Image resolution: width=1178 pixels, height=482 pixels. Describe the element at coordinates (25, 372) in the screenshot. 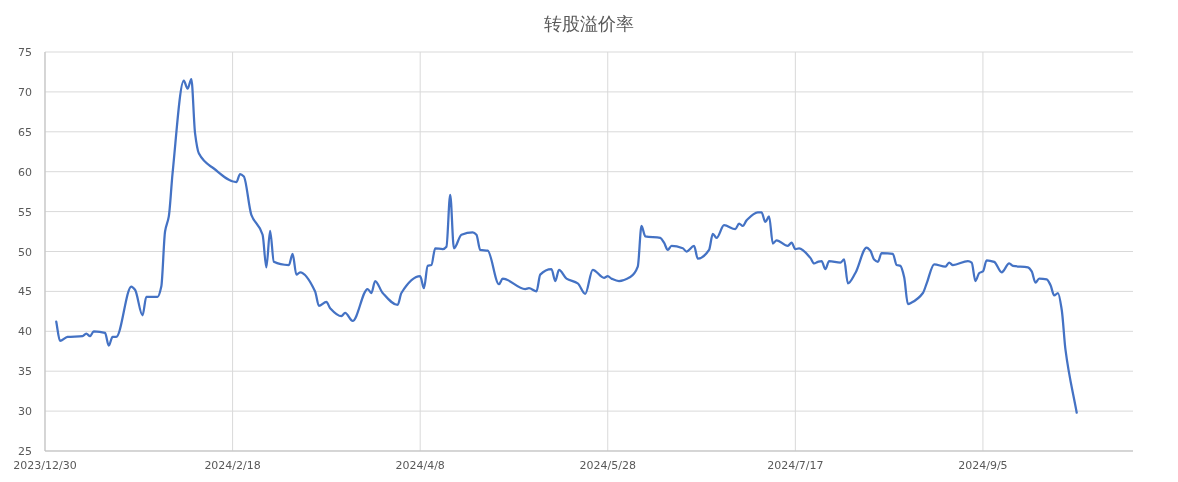

I see `y-tick-label: 35` at that location.